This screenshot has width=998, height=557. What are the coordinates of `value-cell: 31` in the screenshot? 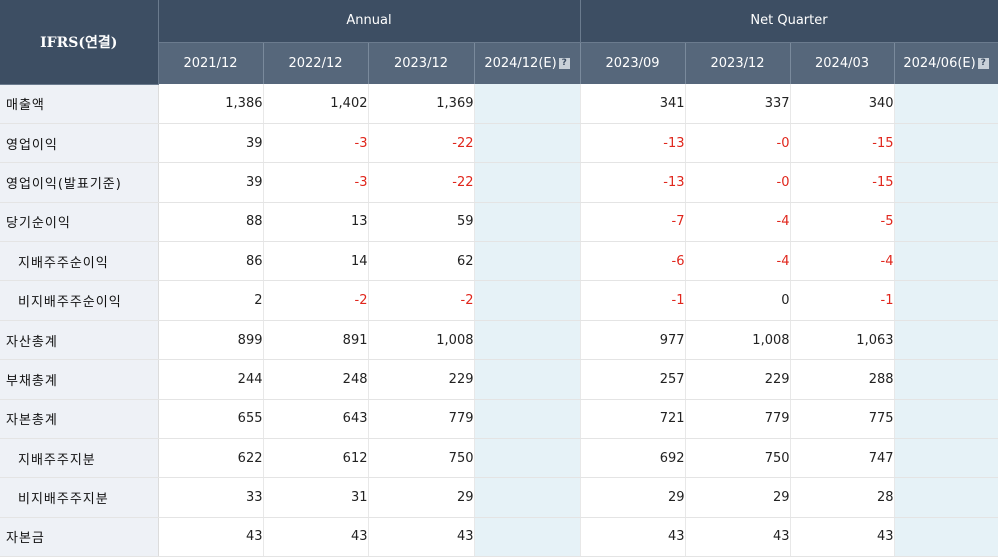 It's located at (316, 497).